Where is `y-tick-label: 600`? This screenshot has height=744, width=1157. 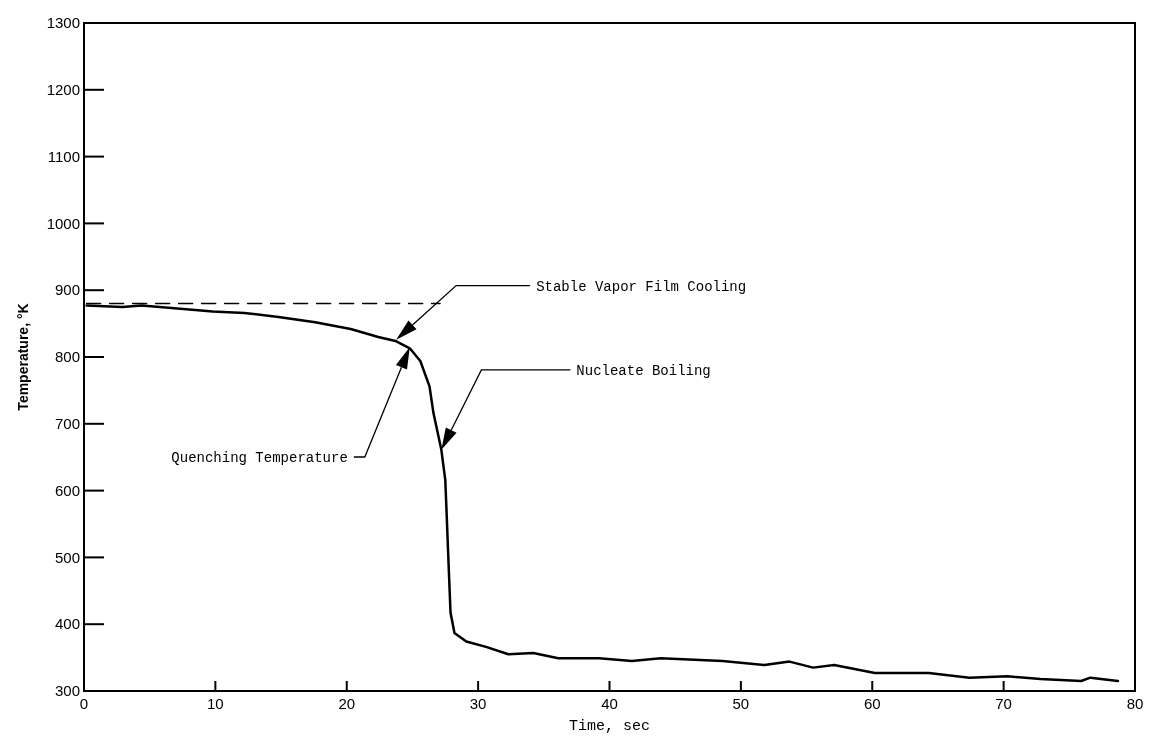
y-tick-label: 600 is located at coordinates (67, 490).